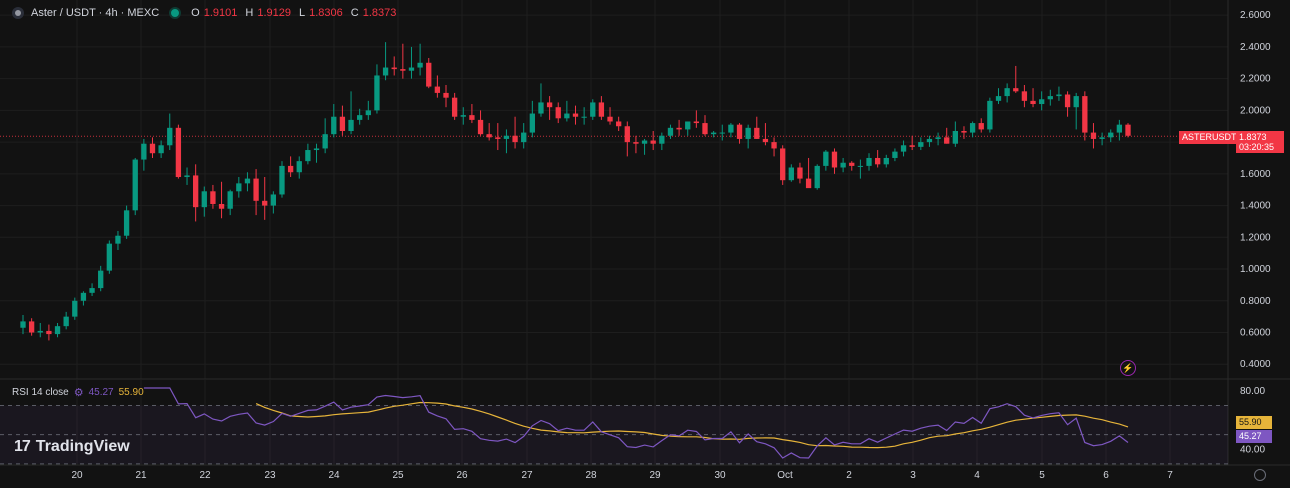 This screenshot has height=488, width=1290. What do you see at coordinates (40, 392) in the screenshot?
I see `rsi-indicator-name: RSI 14 close` at bounding box center [40, 392].